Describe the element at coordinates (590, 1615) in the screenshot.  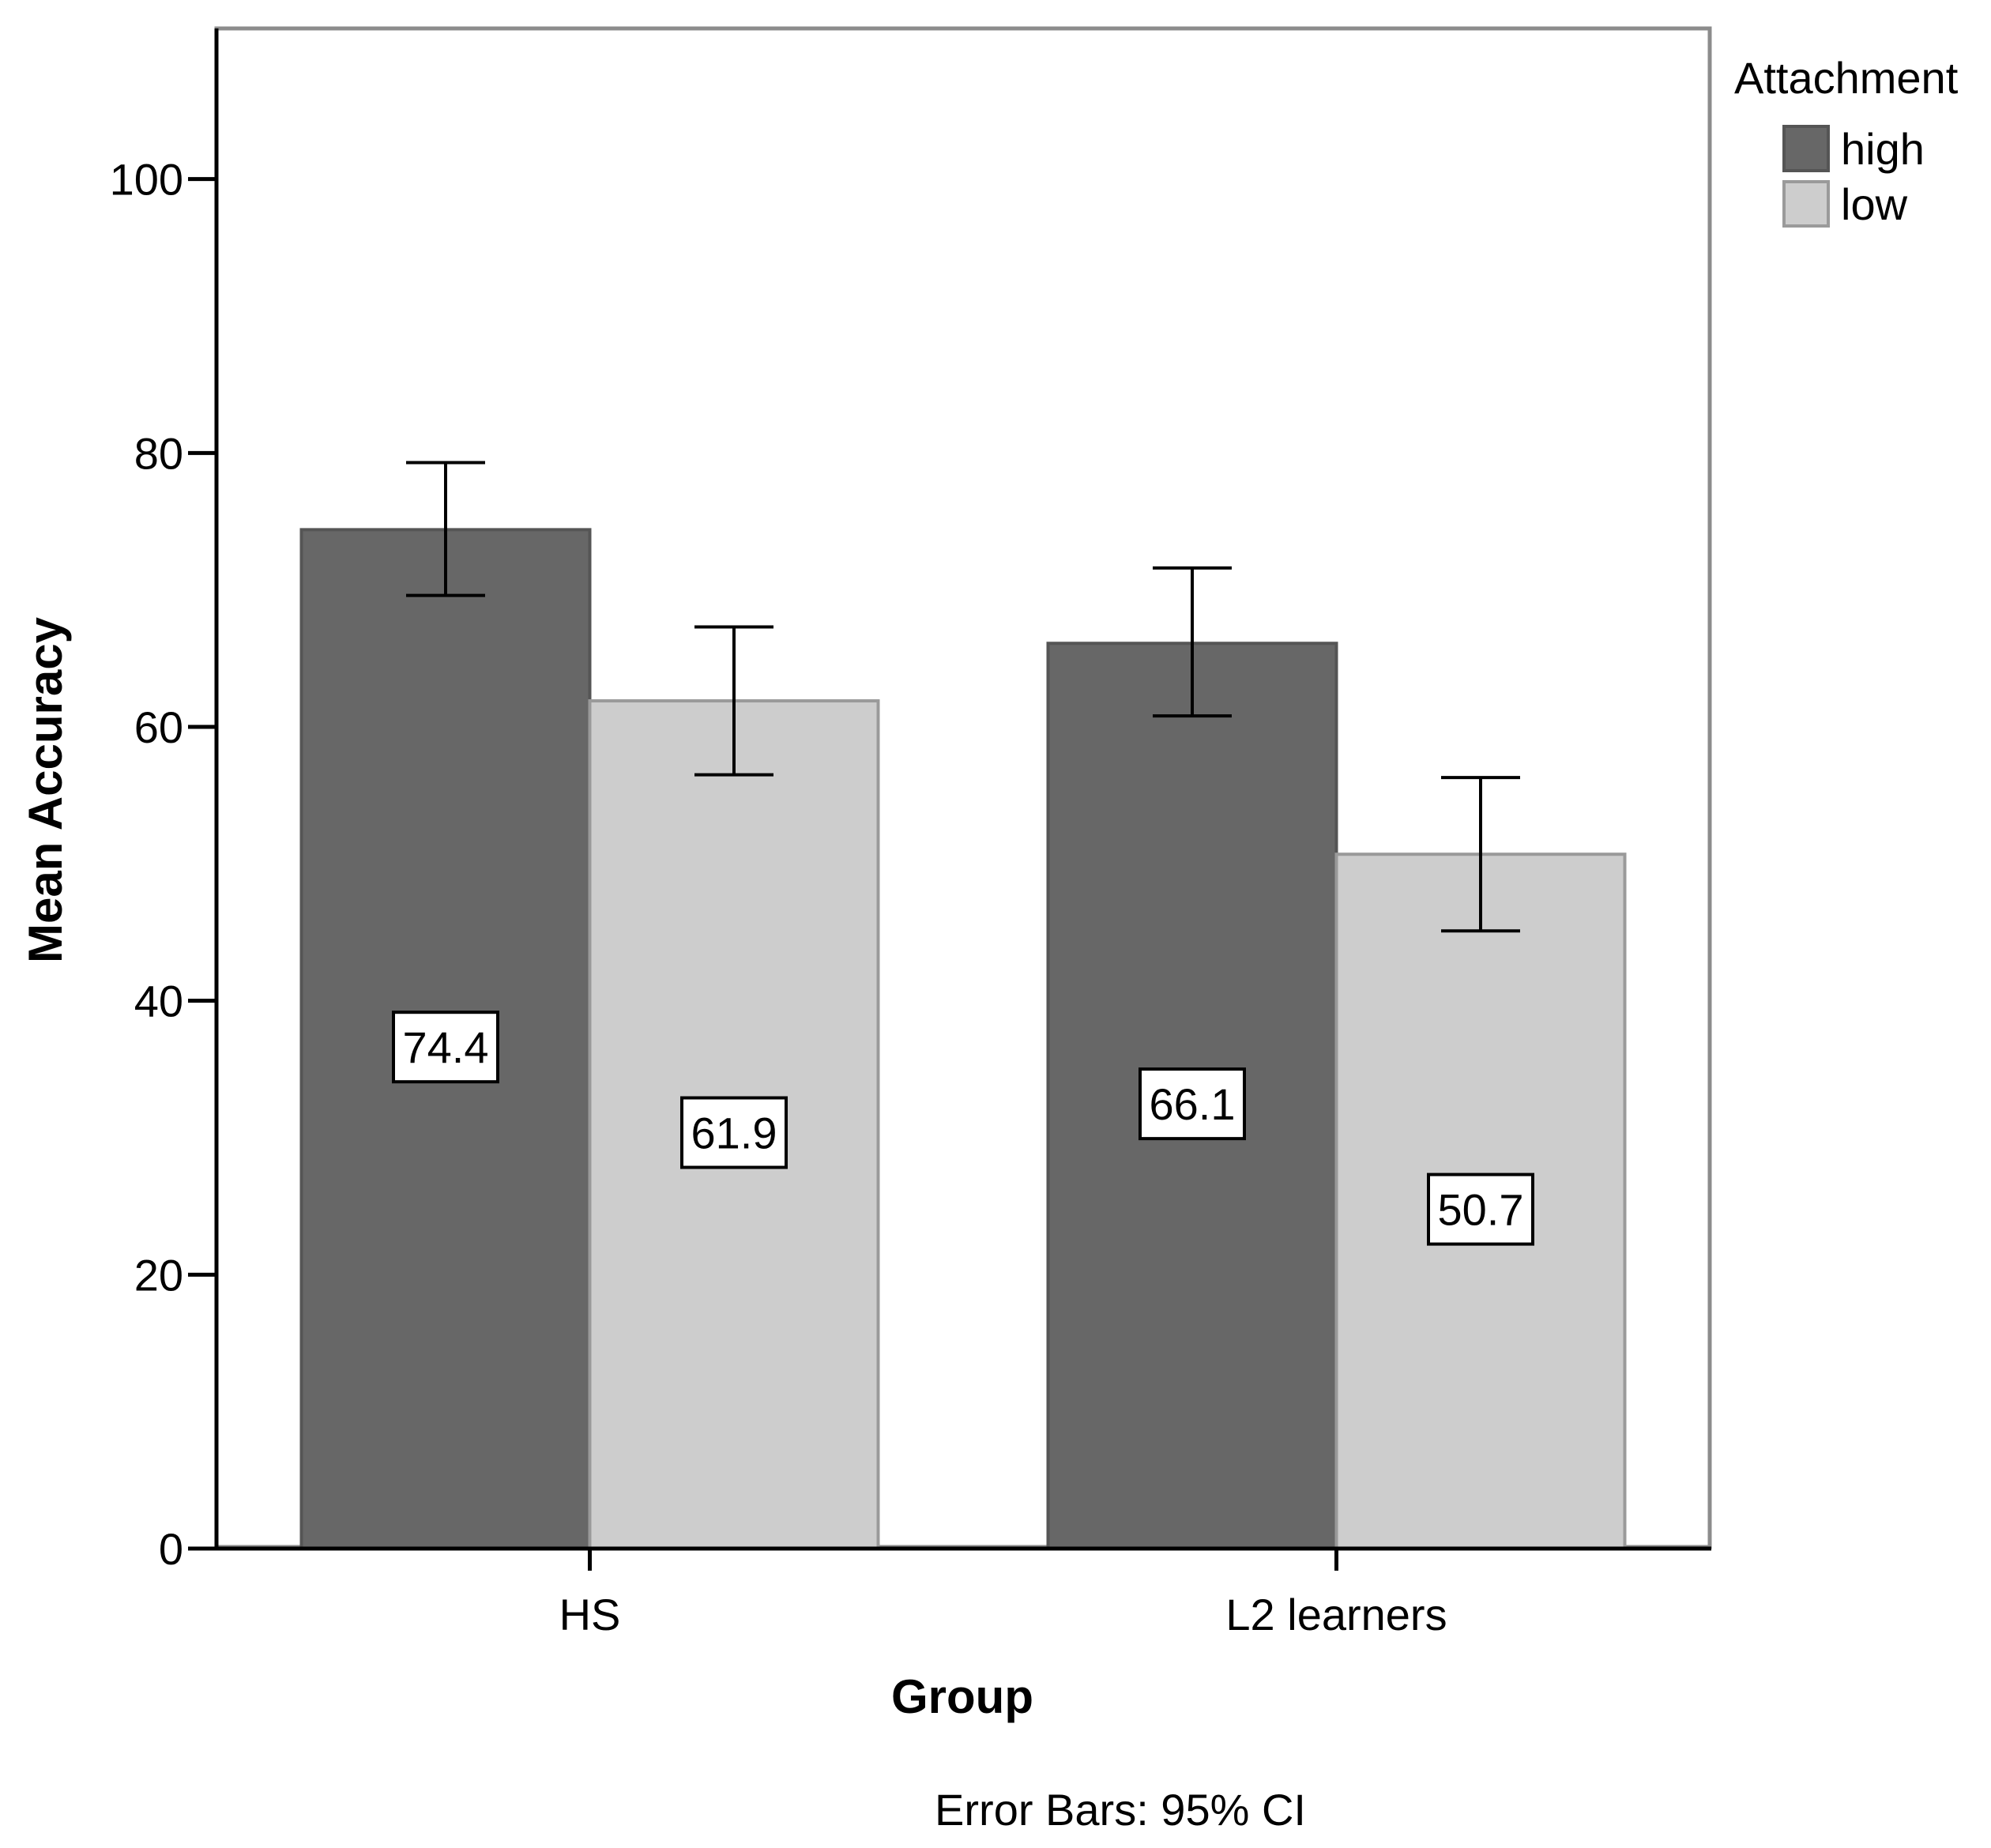
I see `x-tick-label-0: HS` at that location.